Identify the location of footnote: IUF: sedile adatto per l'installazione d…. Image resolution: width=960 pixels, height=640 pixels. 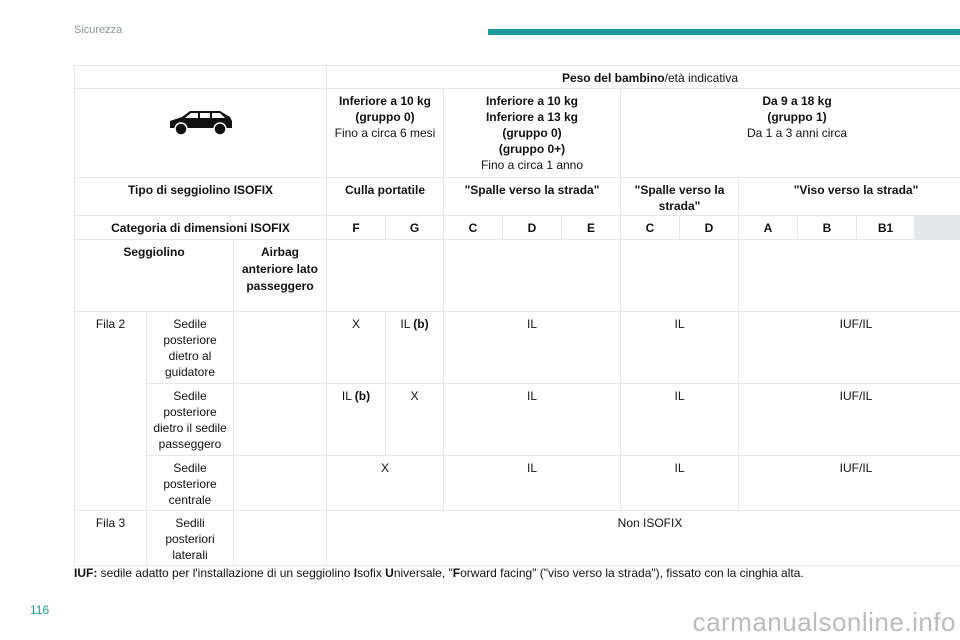
(439, 573).